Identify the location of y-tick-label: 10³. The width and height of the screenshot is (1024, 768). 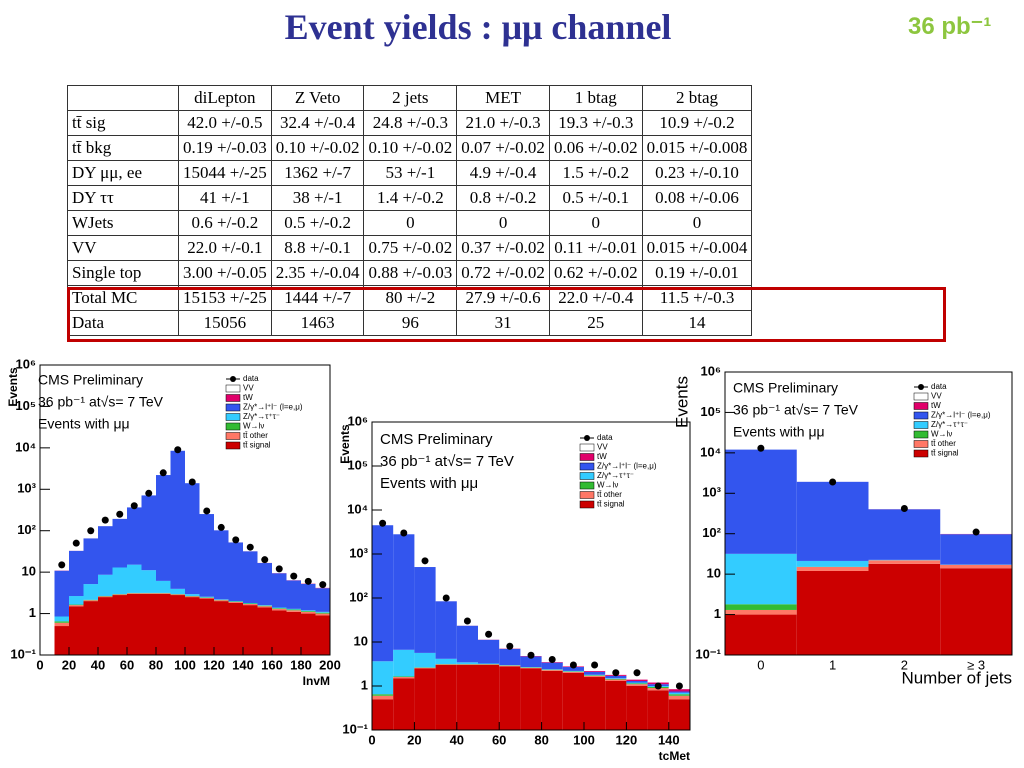
(711, 492).